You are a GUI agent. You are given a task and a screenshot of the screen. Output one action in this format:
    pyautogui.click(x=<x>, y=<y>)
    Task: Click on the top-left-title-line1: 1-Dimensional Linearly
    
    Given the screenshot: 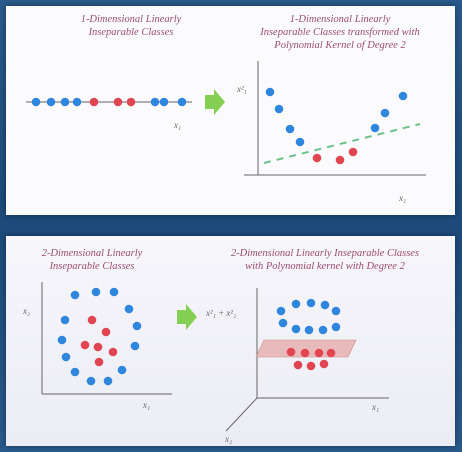 What is the action you would take?
    pyautogui.click(x=131, y=19)
    